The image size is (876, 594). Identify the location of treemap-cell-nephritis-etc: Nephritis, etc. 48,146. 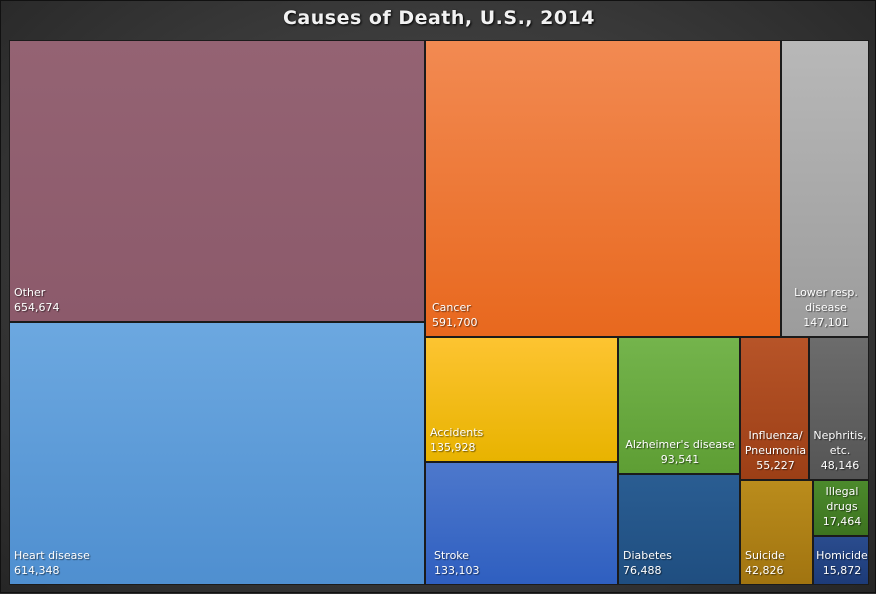
(839, 408).